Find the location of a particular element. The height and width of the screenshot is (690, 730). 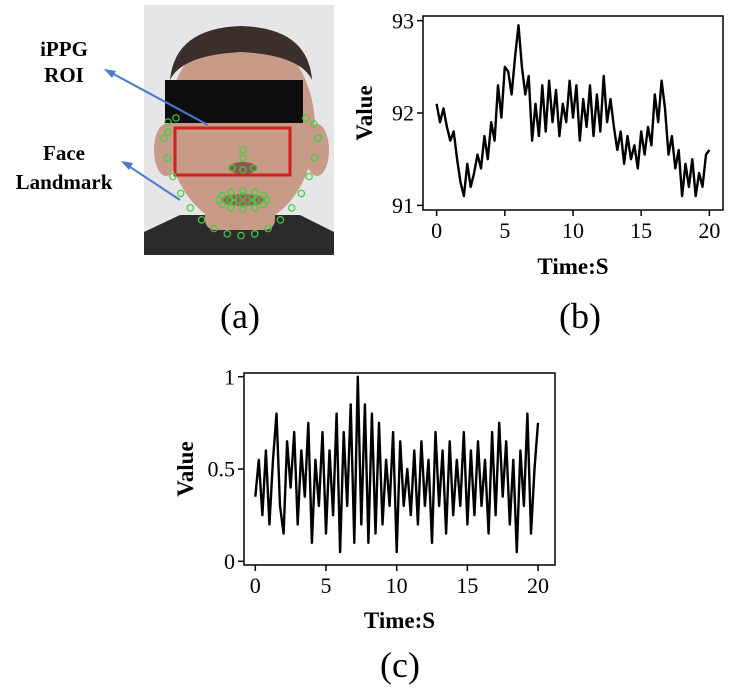

roi-annotation-line2: ROI is located at coordinates (64, 75).